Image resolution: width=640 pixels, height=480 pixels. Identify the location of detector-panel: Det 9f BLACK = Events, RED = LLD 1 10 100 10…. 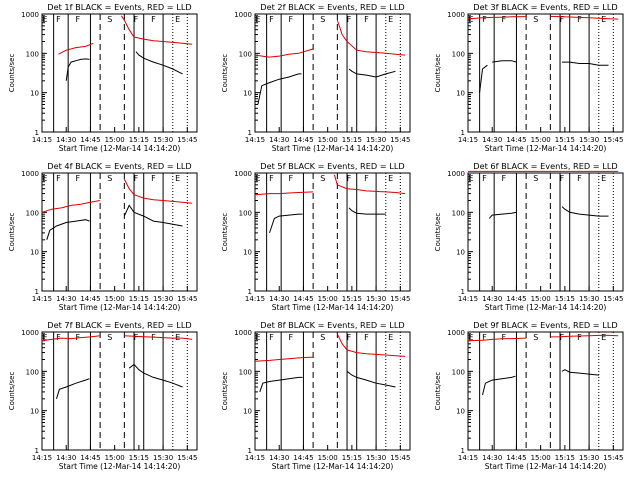
(529, 395).